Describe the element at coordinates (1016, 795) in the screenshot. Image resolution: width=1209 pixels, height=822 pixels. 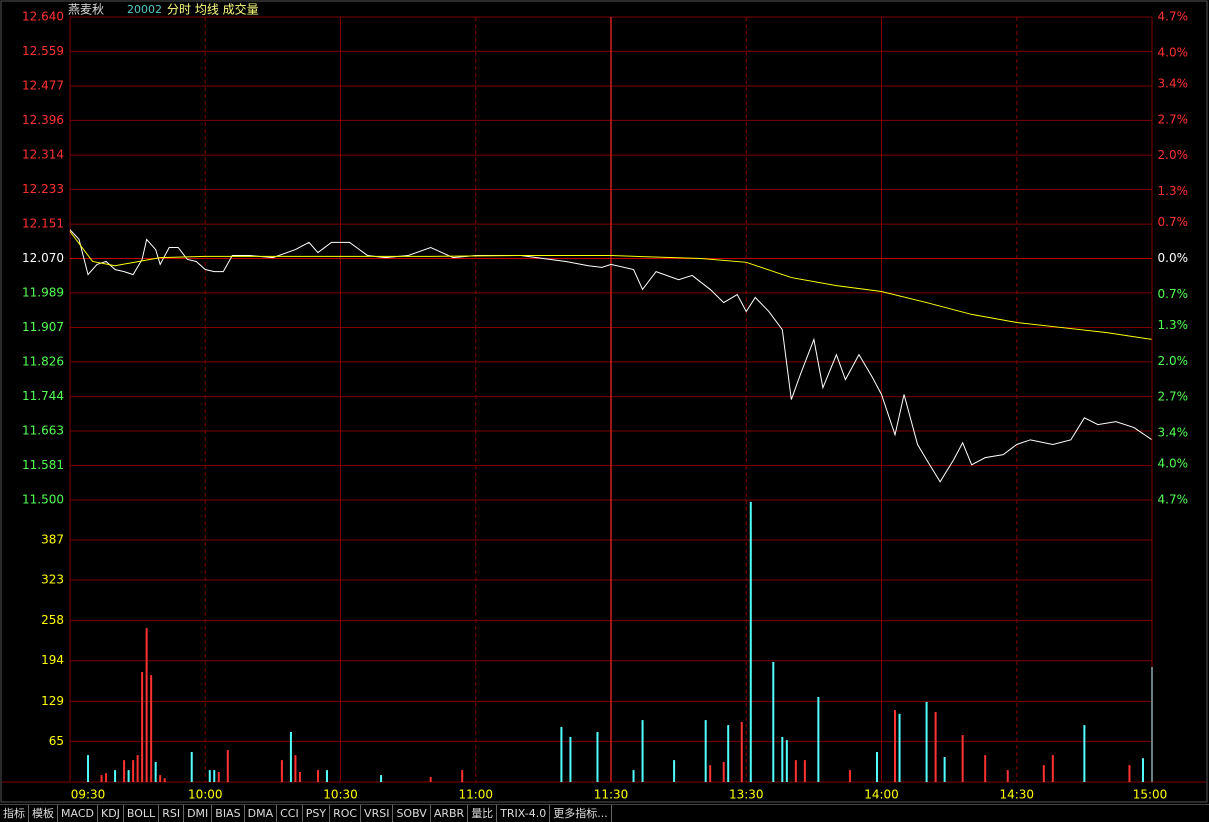
I see `x-tick-label: 14:30` at that location.